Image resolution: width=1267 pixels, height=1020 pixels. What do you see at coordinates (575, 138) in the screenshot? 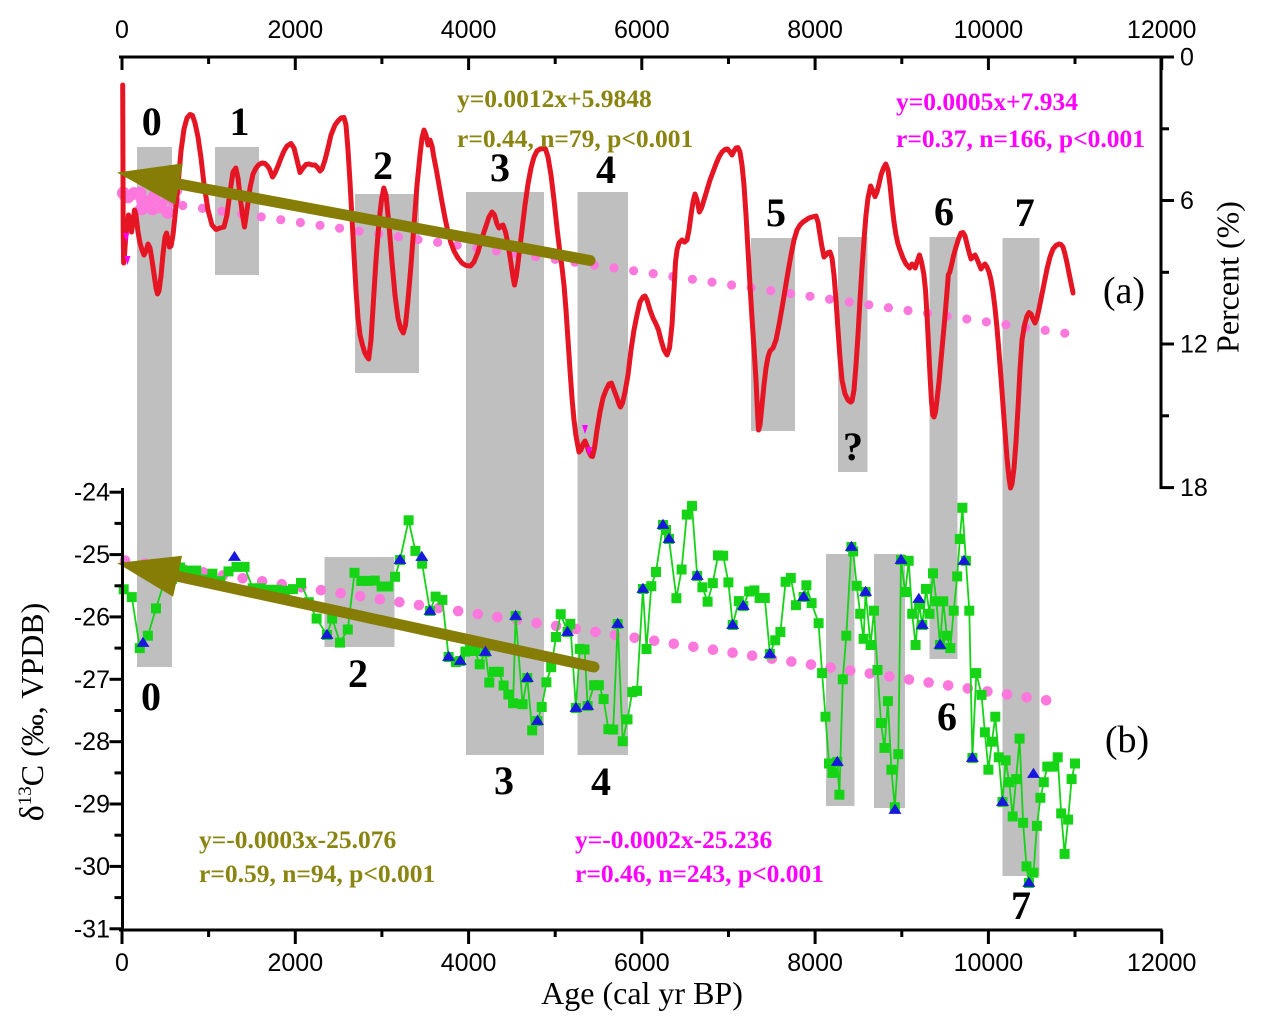
I see `svg-text: r=0.44, n=79, p<0.001` at bounding box center [575, 138].